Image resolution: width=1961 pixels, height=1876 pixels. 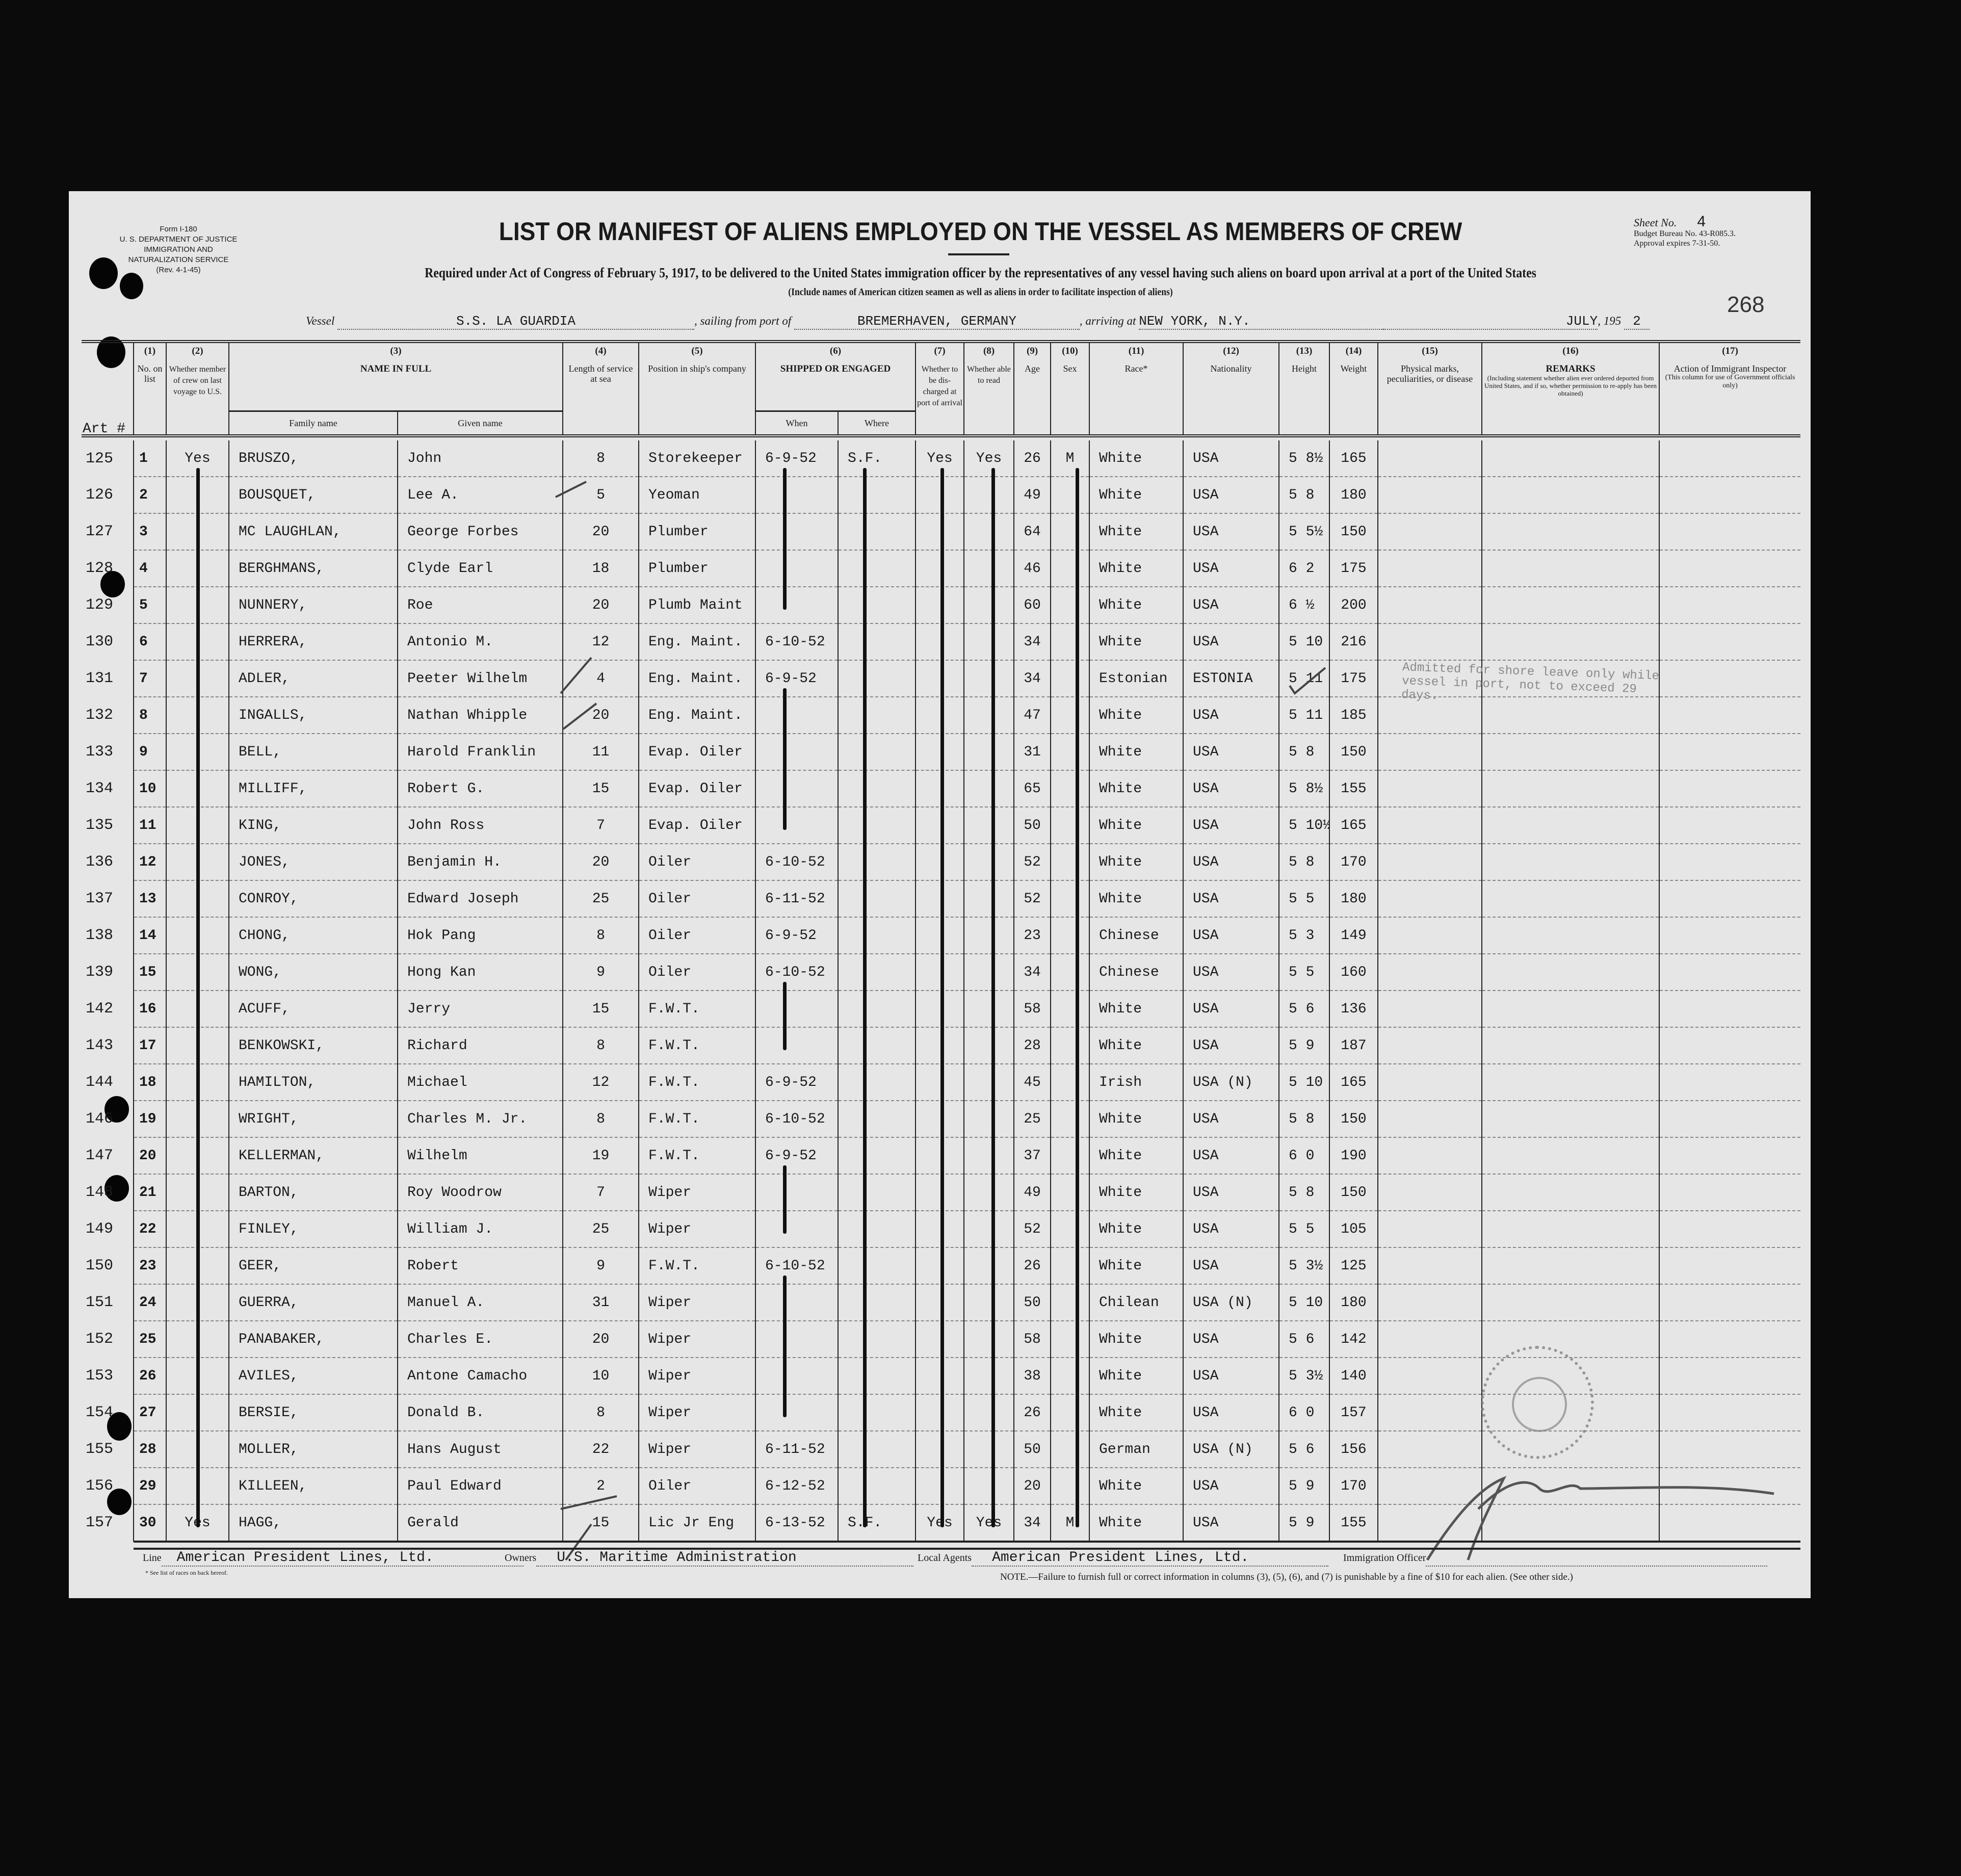 What do you see at coordinates (480, 862) in the screenshot?
I see `cell-given: Benjamin H.` at bounding box center [480, 862].